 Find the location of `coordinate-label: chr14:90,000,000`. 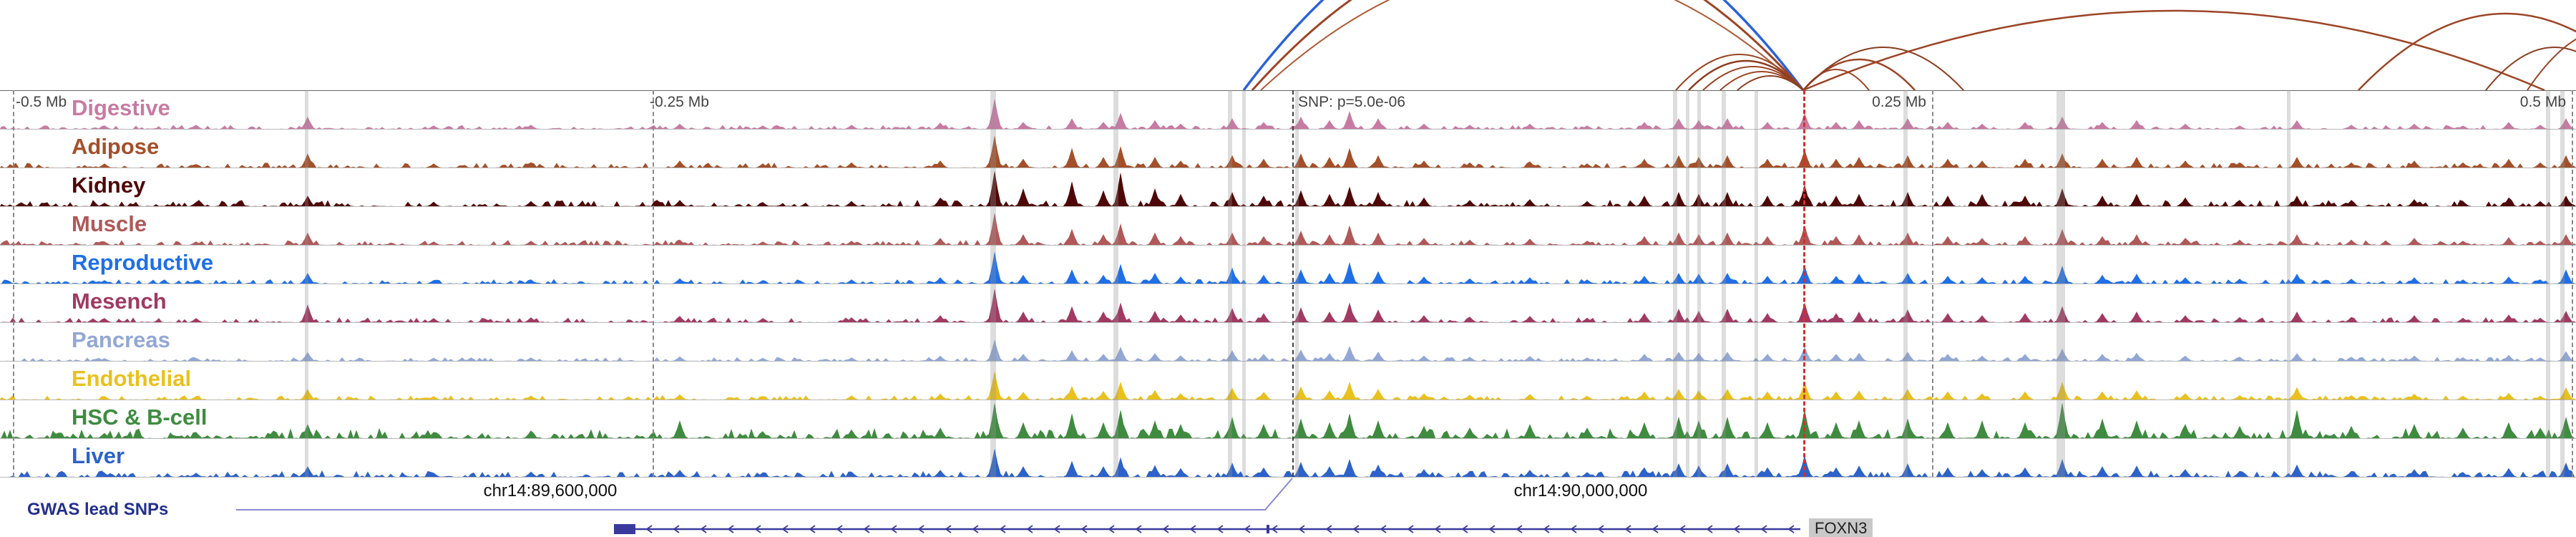

coordinate-label: chr14:90,000,000 is located at coordinates (1580, 490).